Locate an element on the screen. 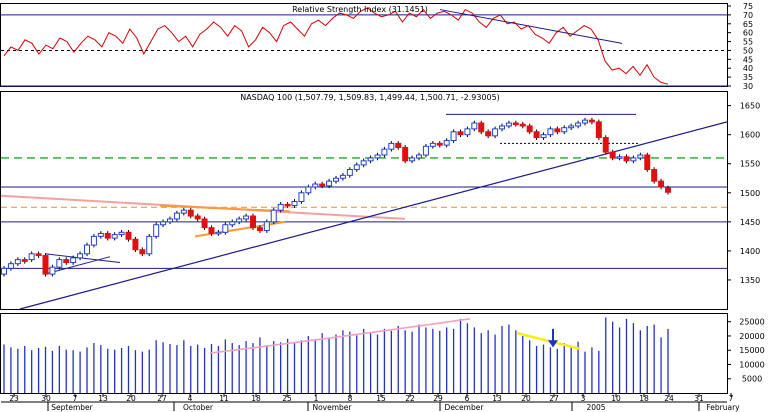  price-tick-label: 1350 is located at coordinates (750, 280).